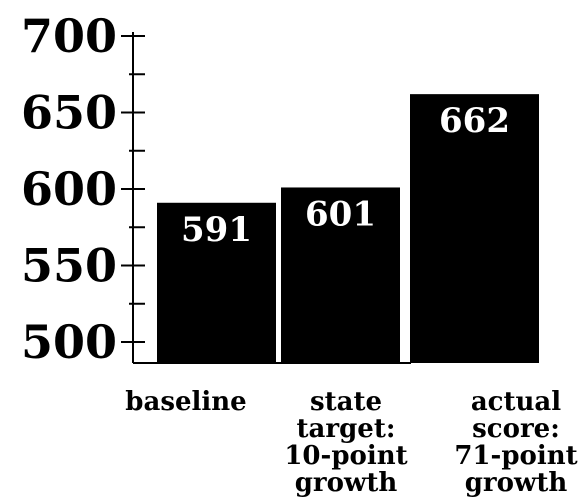  What do you see at coordinates (69, 36) in the screenshot?
I see `y-tick-label: 700` at bounding box center [69, 36].